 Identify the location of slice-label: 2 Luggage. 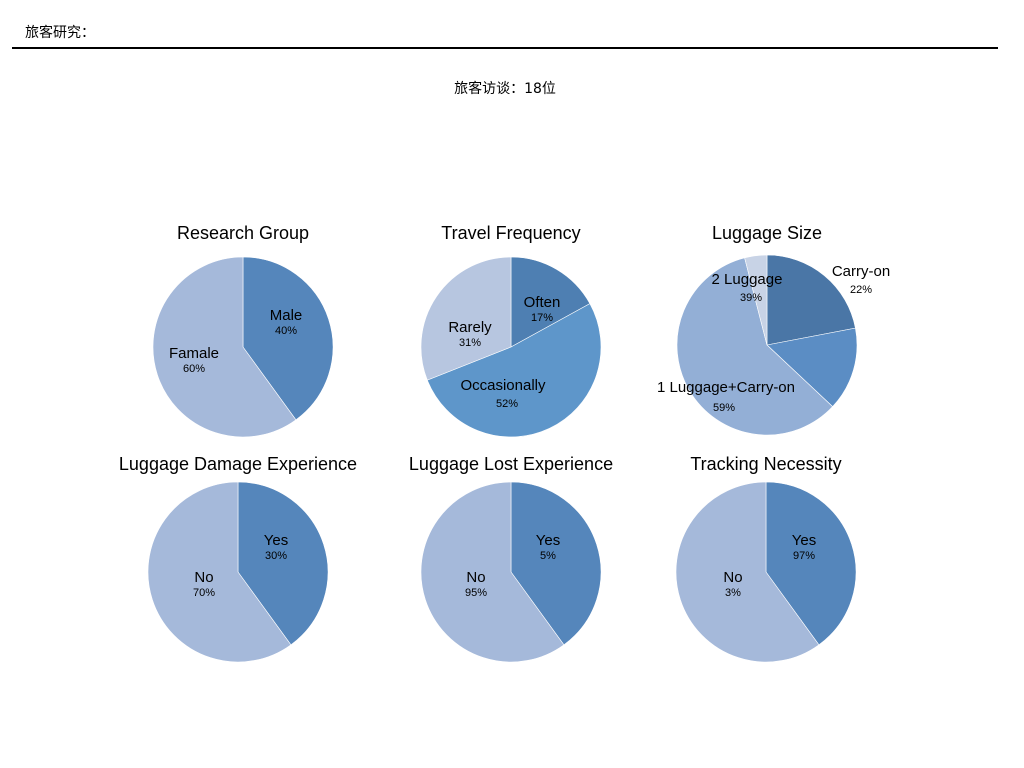
(747, 279).